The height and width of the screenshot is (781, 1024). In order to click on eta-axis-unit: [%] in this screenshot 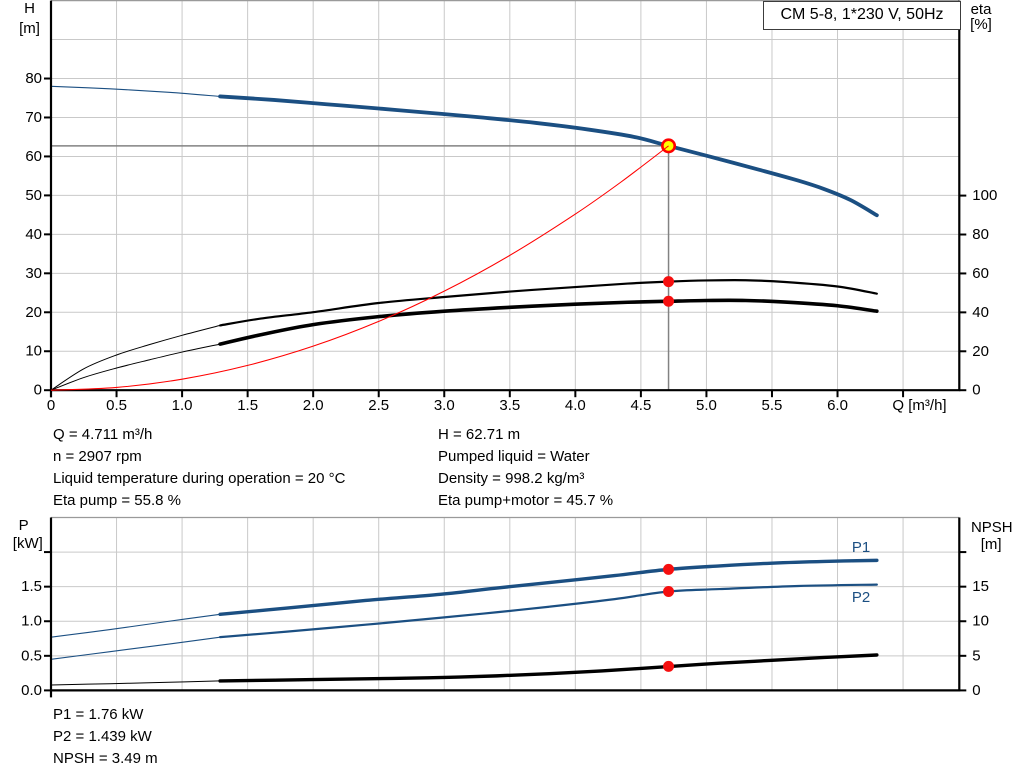, I will do `click(981, 24)`.